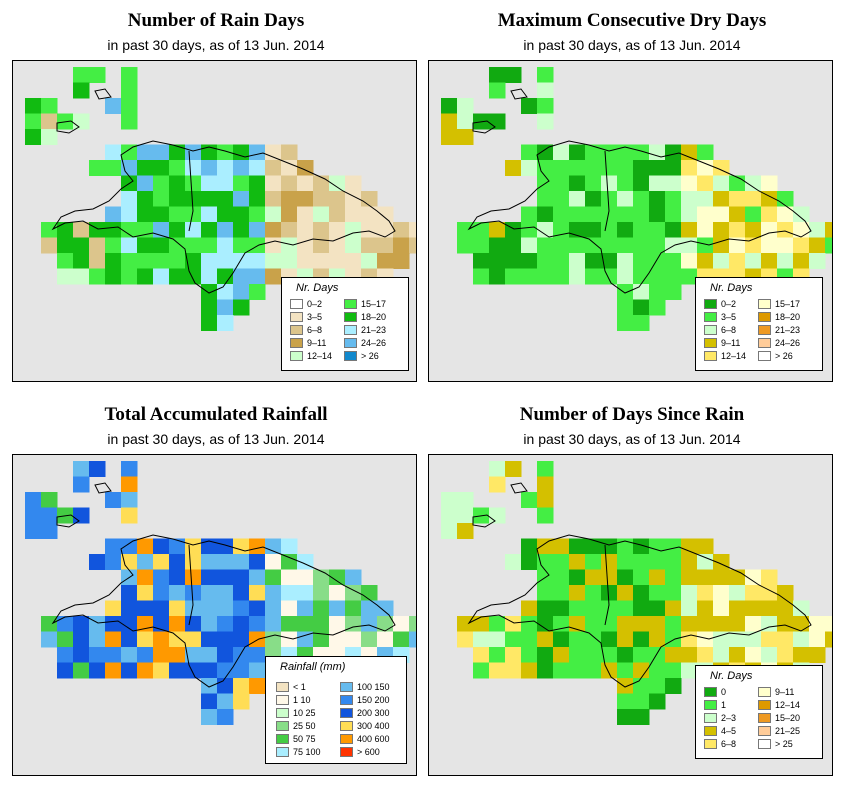 The image size is (853, 793). Describe the element at coordinates (632, 439) in the screenshot. I see `panel-subtitle: in past 30 days, as of 13 Jun. 2014` at that location.